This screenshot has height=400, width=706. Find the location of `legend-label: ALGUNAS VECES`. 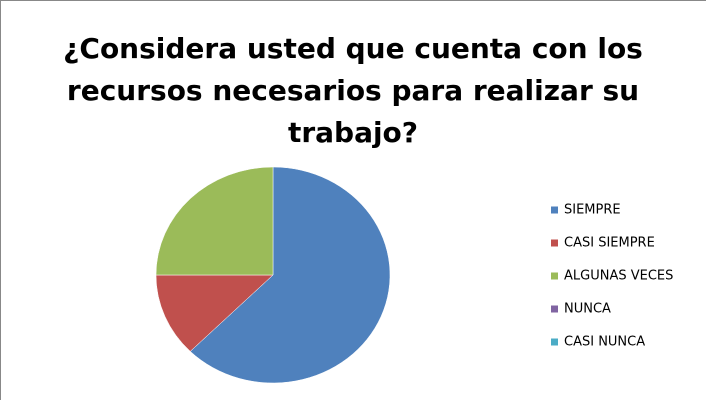

legend-label: ALGUNAS VECES is located at coordinates (618, 276).